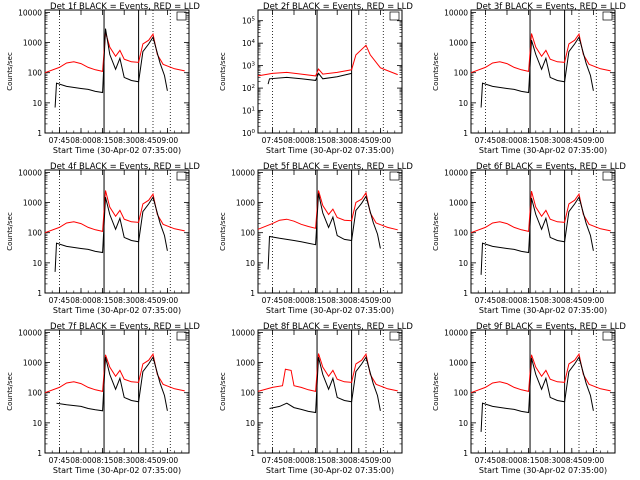 This screenshot has width=640, height=480. What do you see at coordinates (551, 167) in the screenshot?
I see `panel-title: Det 6f BLACK = Events, RED = LLD` at bounding box center [551, 167].